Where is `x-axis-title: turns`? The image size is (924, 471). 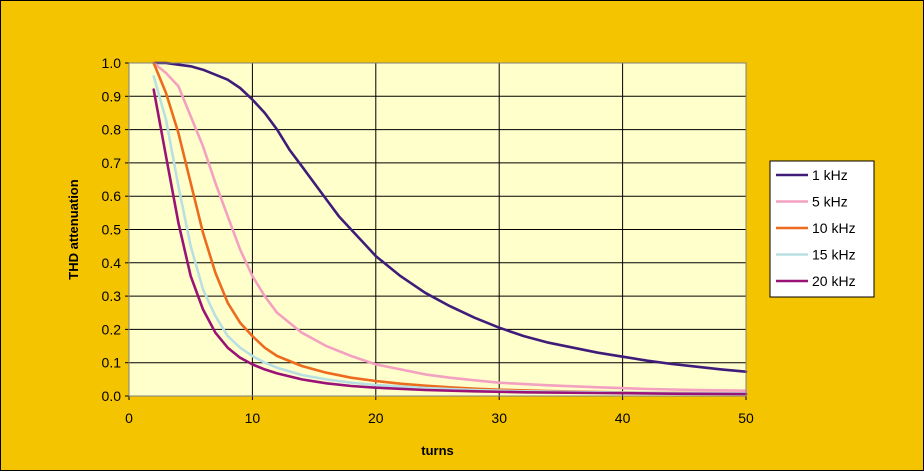 x-axis-title: turns is located at coordinates (437, 450).